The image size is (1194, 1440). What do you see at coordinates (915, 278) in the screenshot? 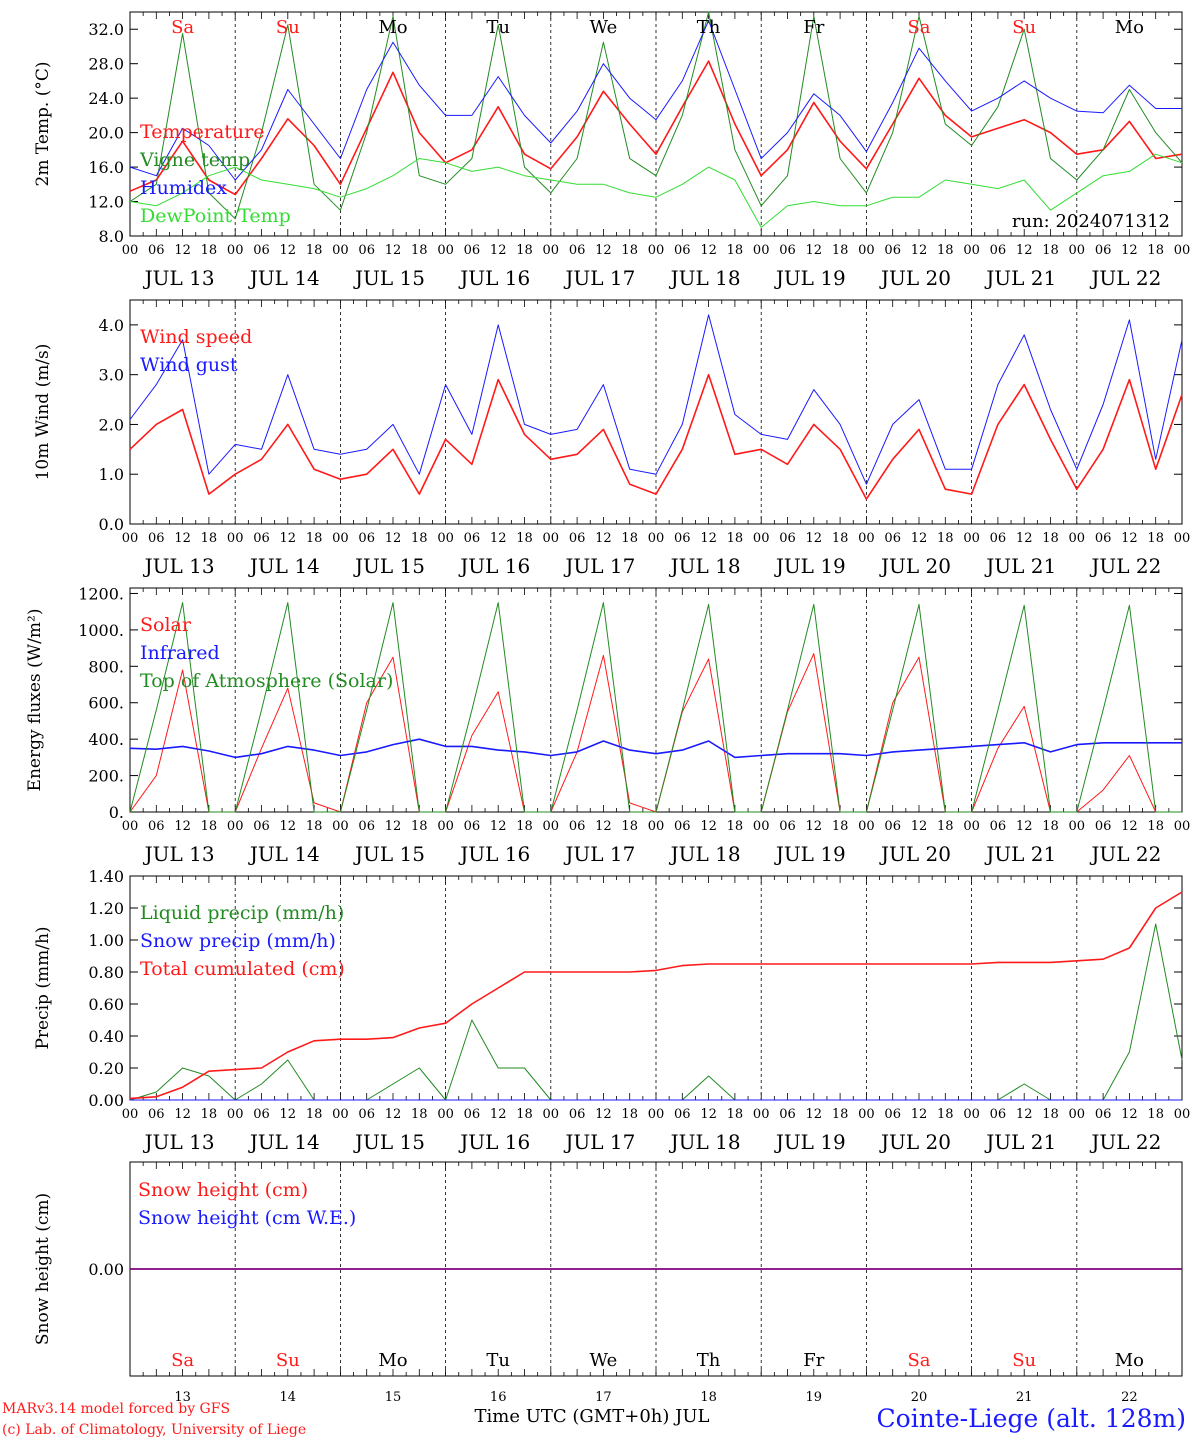
I see `day-label: JUL 20` at bounding box center [915, 278].